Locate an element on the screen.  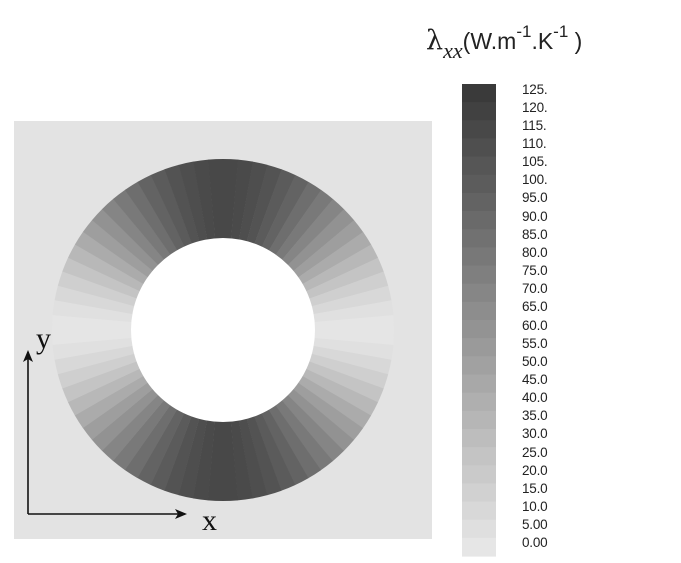
colorbar-label: 25.0 is located at coordinates (535, 452).